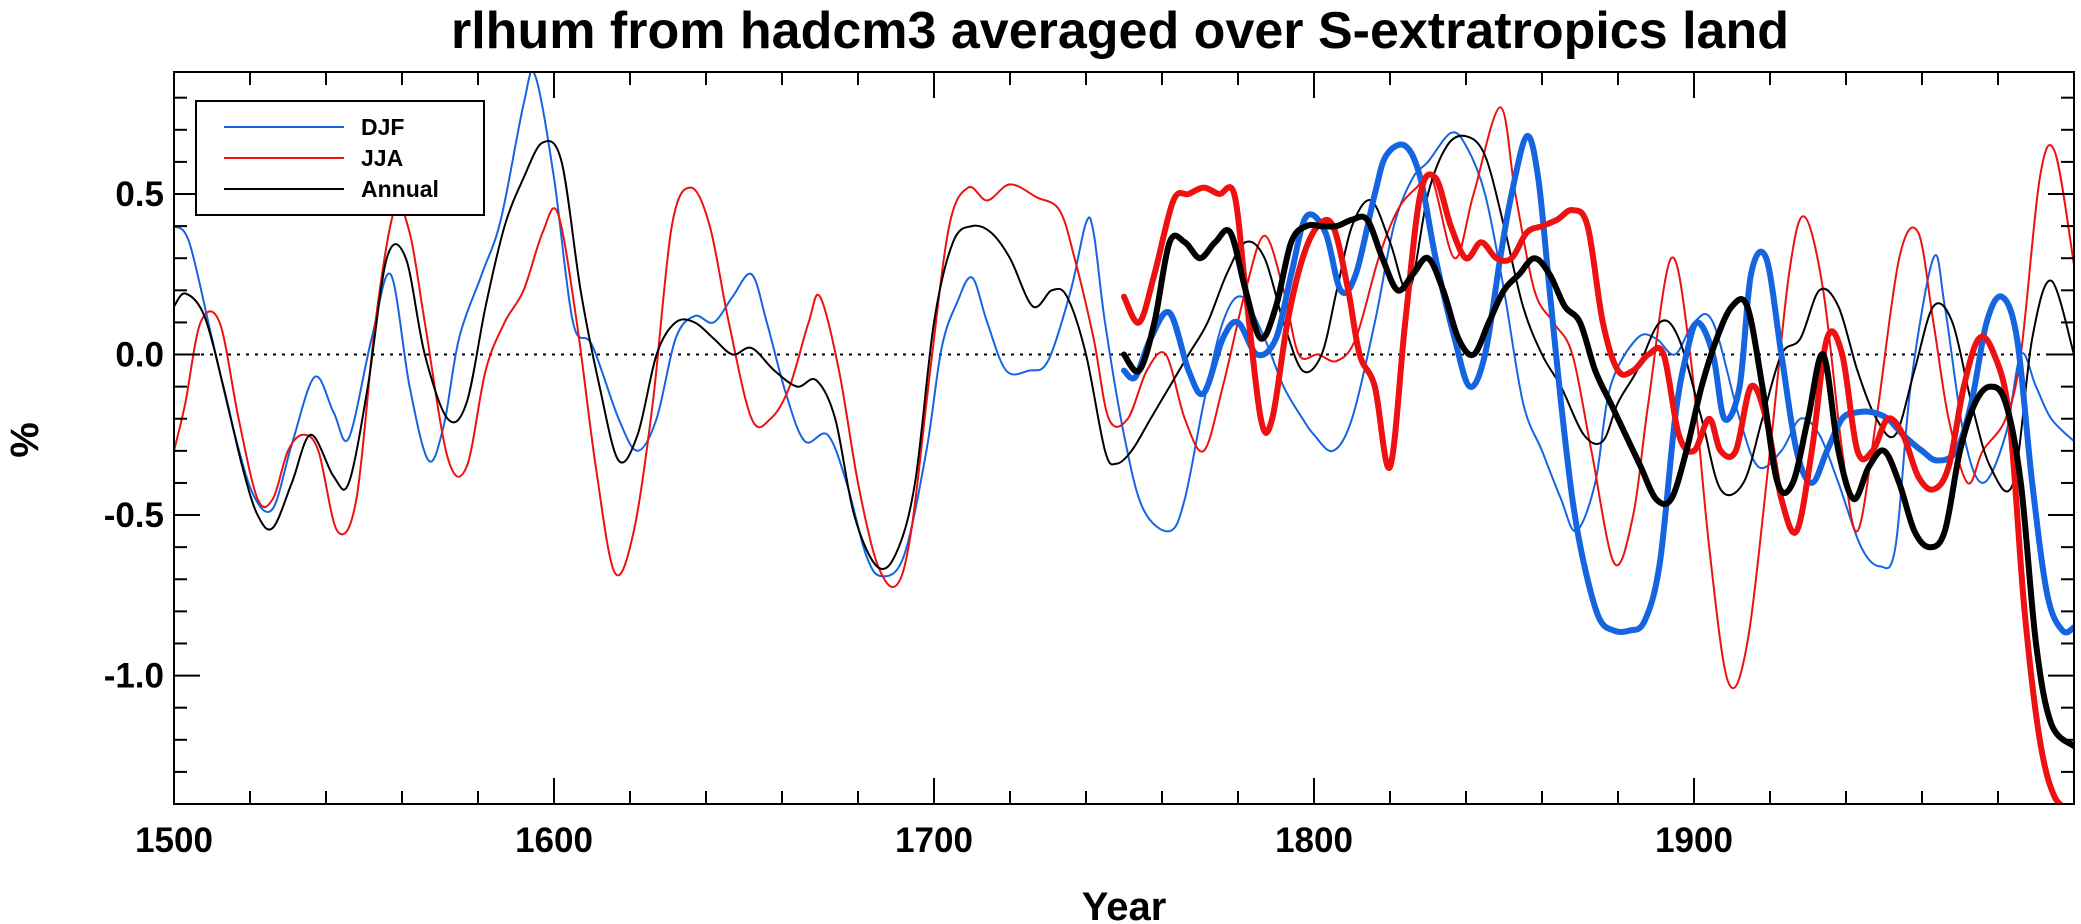  Describe the element at coordinates (139, 194) in the screenshot. I see `y-tick-label: 0.5` at that location.